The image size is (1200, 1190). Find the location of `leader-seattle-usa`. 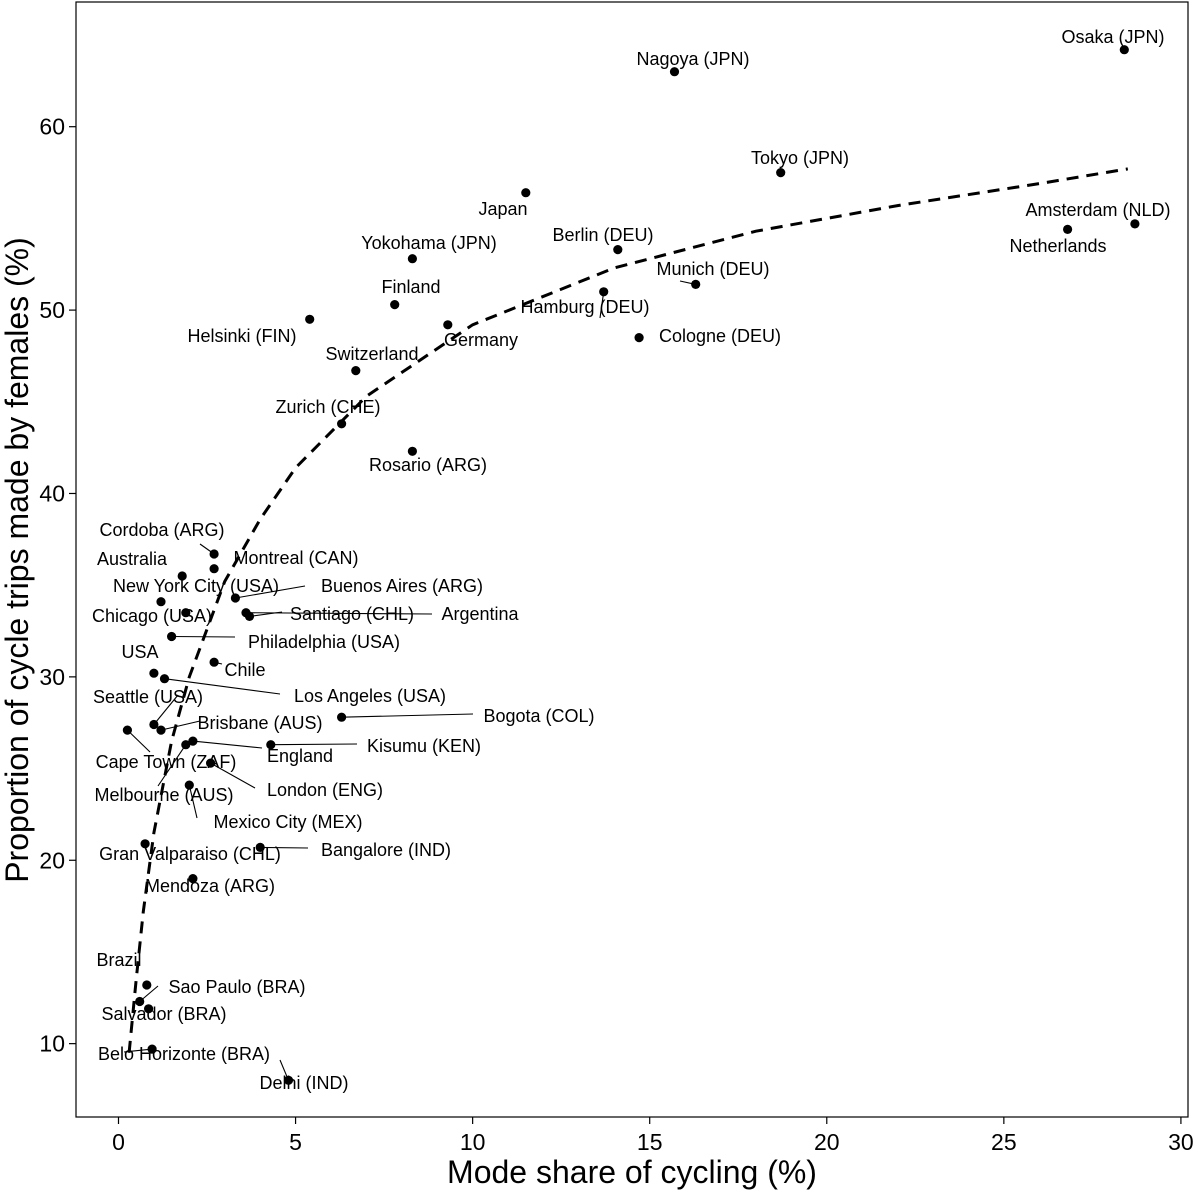

leader-seattle-usa is located at coordinates (166, 709).